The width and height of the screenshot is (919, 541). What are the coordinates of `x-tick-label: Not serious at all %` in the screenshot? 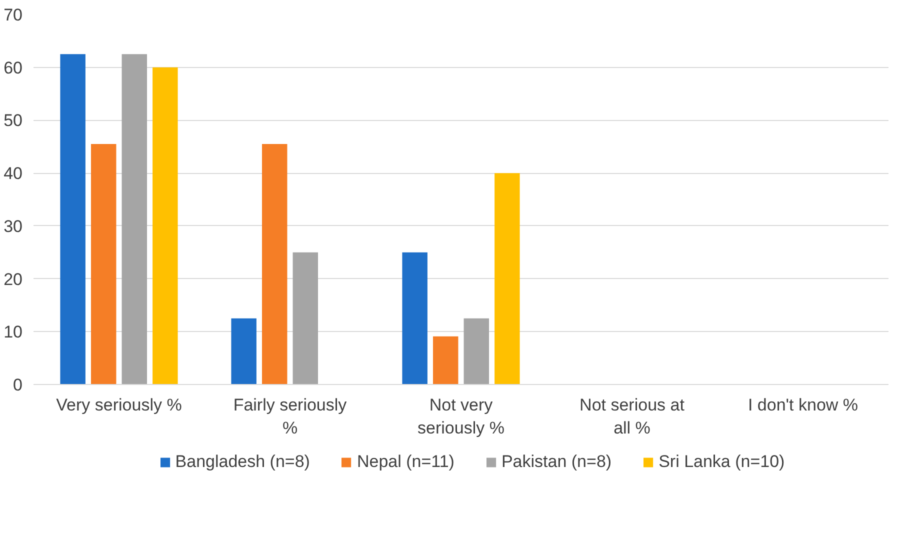 It's located at (632, 417).